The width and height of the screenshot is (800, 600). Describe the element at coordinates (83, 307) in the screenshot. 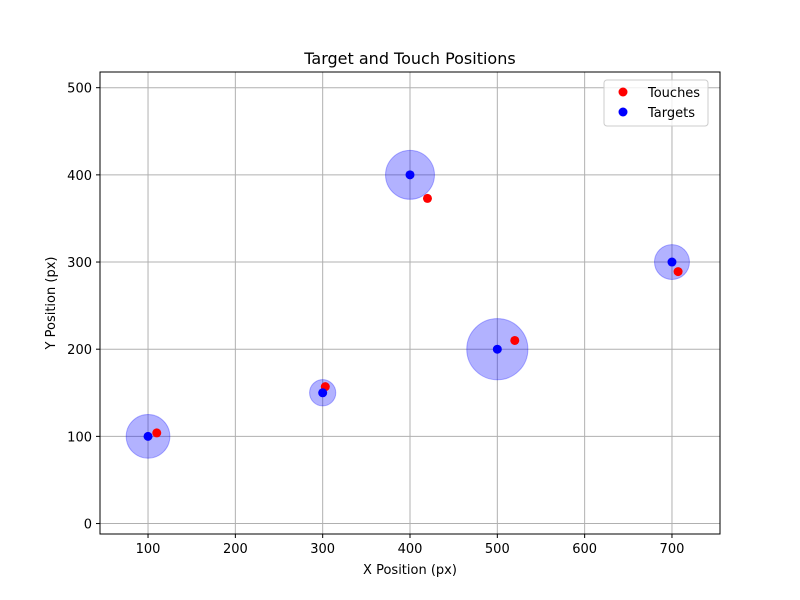

I see `y-axis-ticks: 0 100 200 300 400 500` at that location.